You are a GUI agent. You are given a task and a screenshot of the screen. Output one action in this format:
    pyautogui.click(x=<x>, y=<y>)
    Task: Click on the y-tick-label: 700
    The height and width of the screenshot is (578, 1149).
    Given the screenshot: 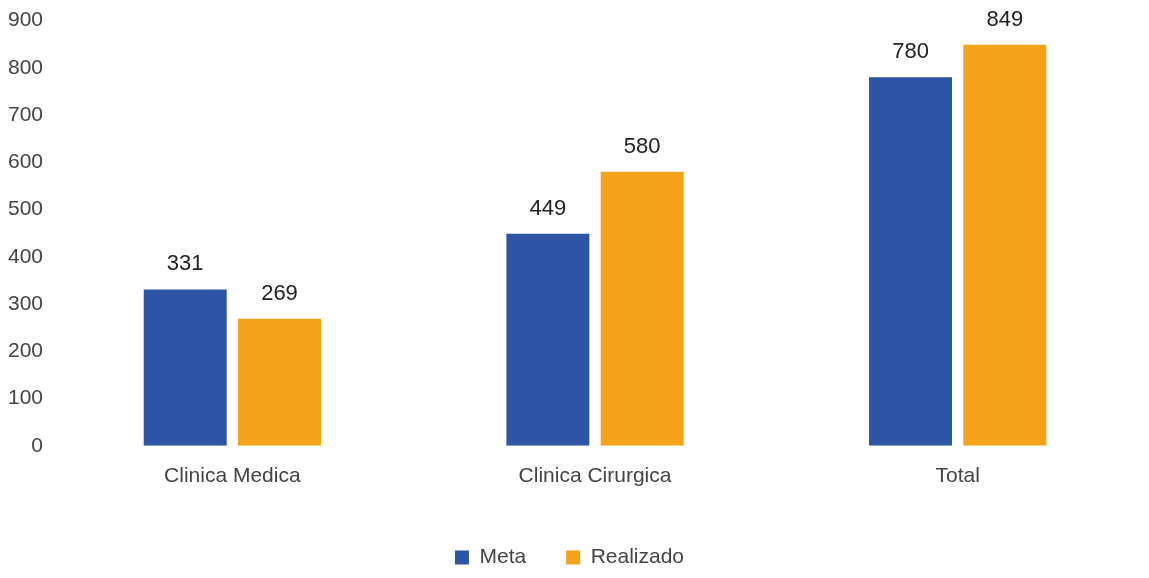 What is the action you would take?
    pyautogui.click(x=25, y=113)
    